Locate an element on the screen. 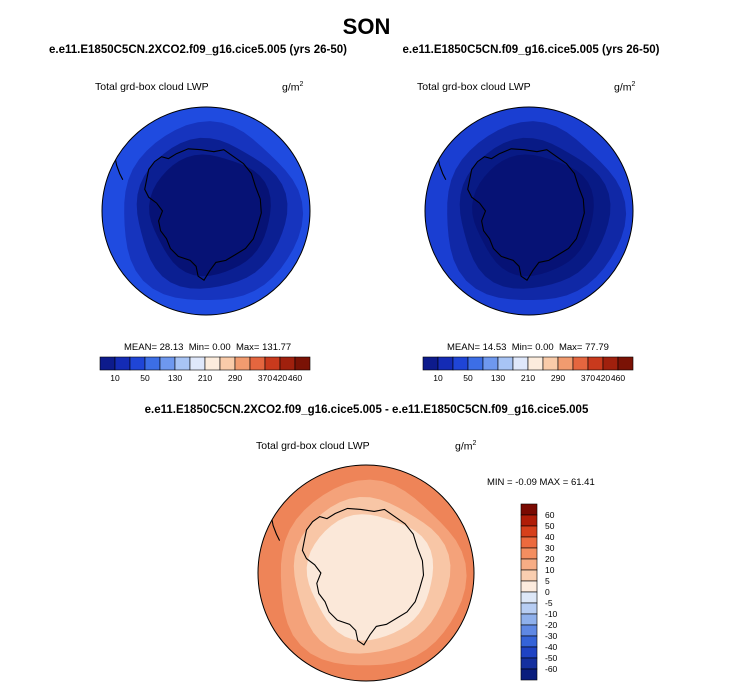 The height and width of the screenshot is (691, 733). panel1-mean-value: 28.13 is located at coordinates (171, 347).